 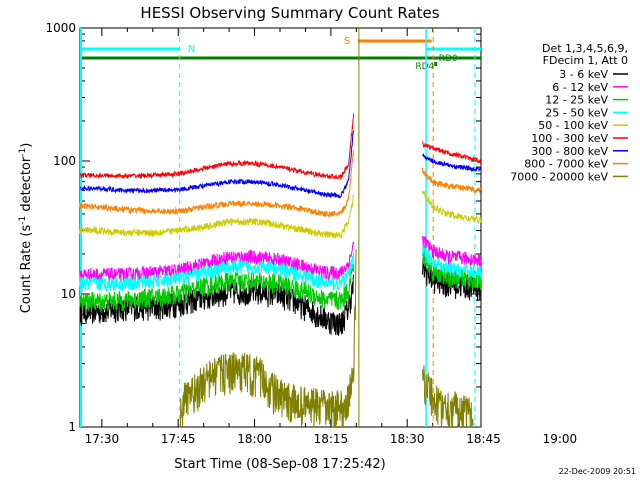 I want to click on legend-label: 25 - 50 keV, so click(x=576, y=112).